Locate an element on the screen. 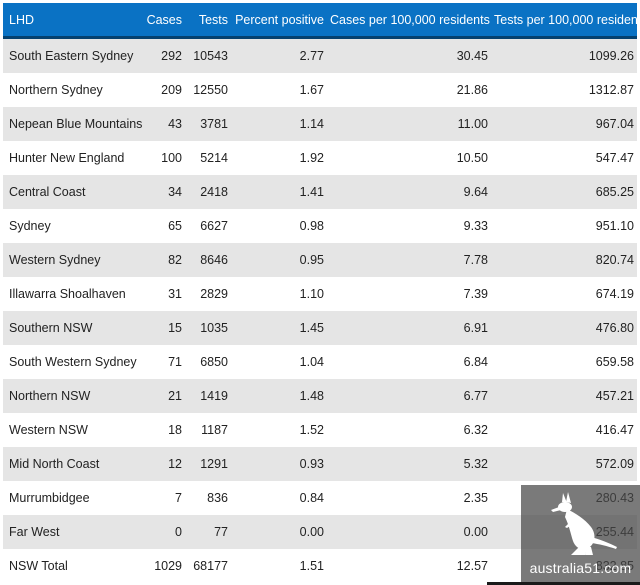 This screenshot has width=640, height=585. cell-tests: 12550 is located at coordinates (208, 90).